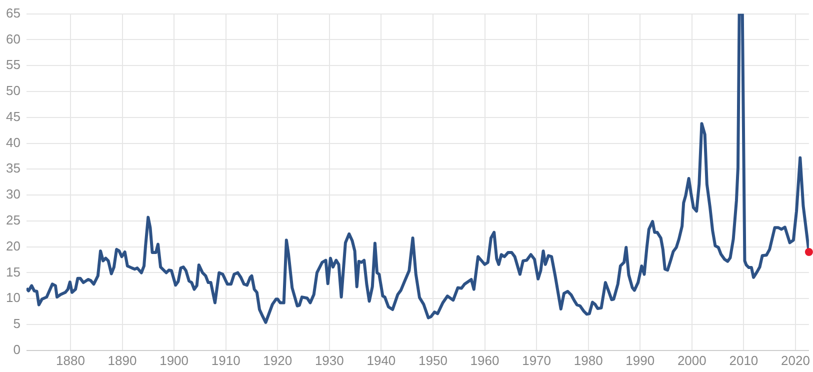  What do you see at coordinates (277, 360) in the screenshot?
I see `x-tick-label: 1920` at bounding box center [277, 360].